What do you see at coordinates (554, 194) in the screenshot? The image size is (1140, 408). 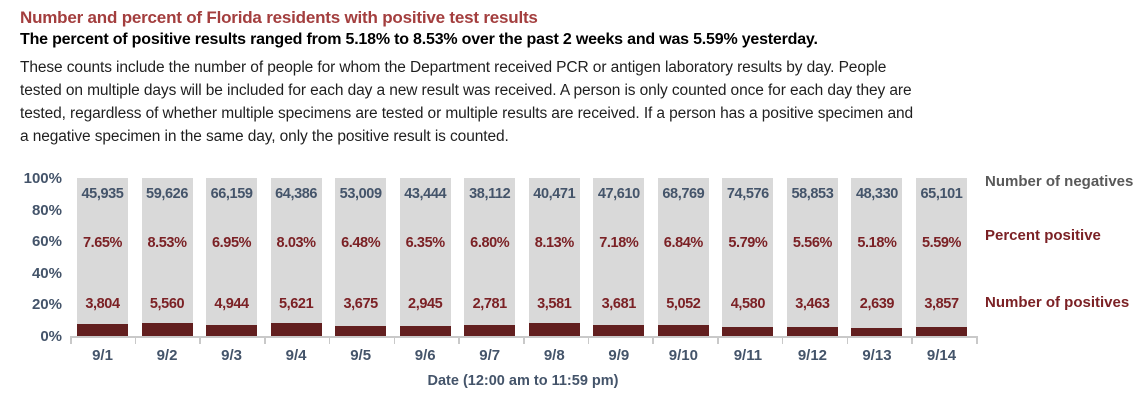 I see `negatives-value-label: 40,471` at bounding box center [554, 194].